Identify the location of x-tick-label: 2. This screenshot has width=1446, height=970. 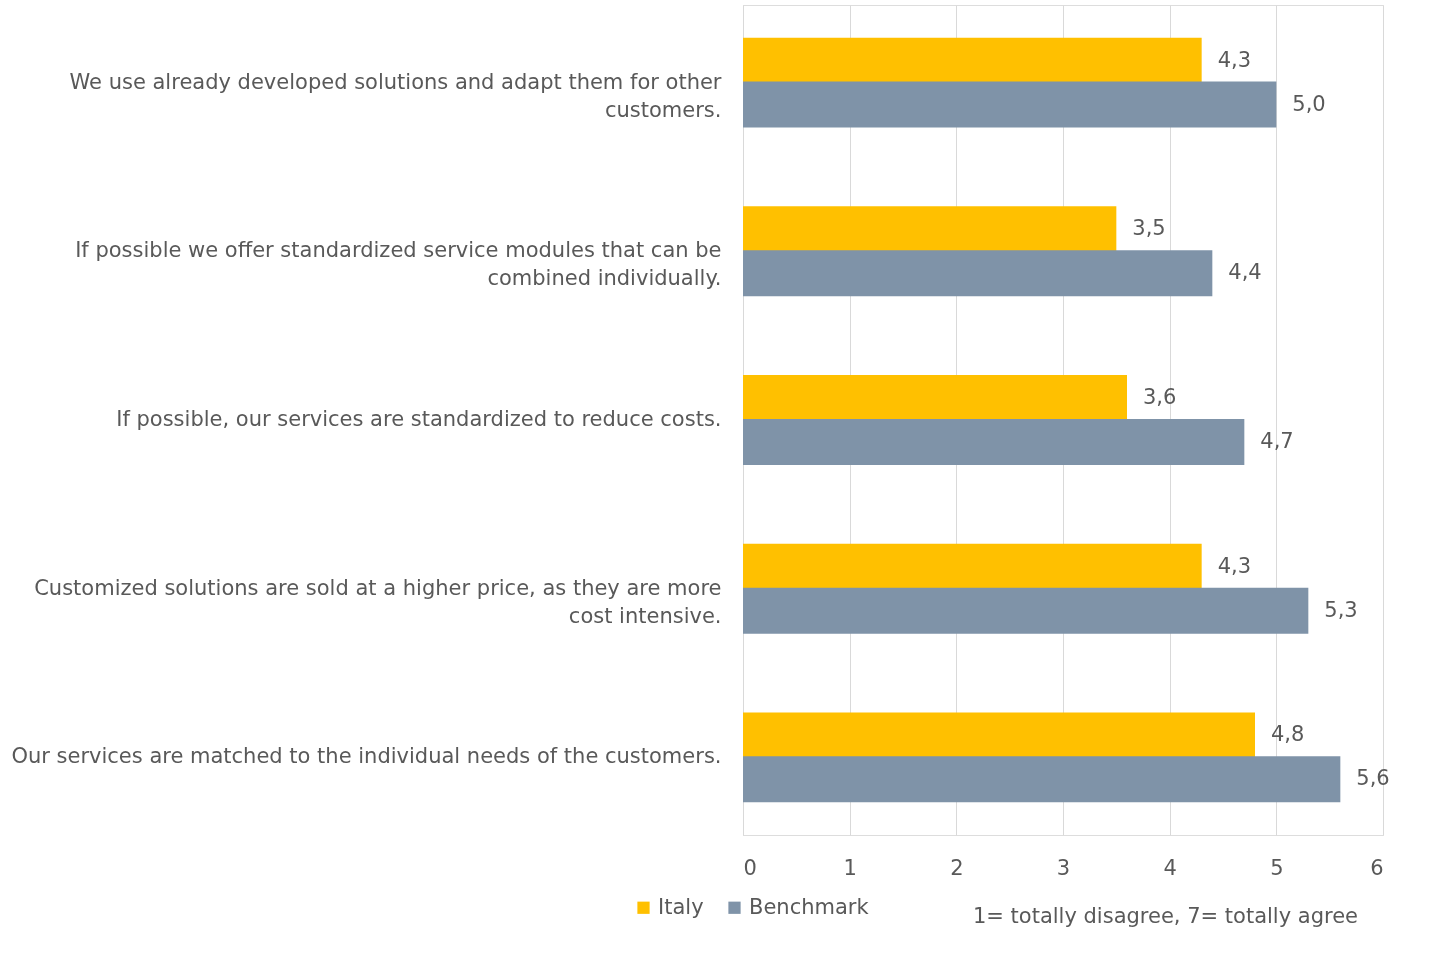
(957, 867).